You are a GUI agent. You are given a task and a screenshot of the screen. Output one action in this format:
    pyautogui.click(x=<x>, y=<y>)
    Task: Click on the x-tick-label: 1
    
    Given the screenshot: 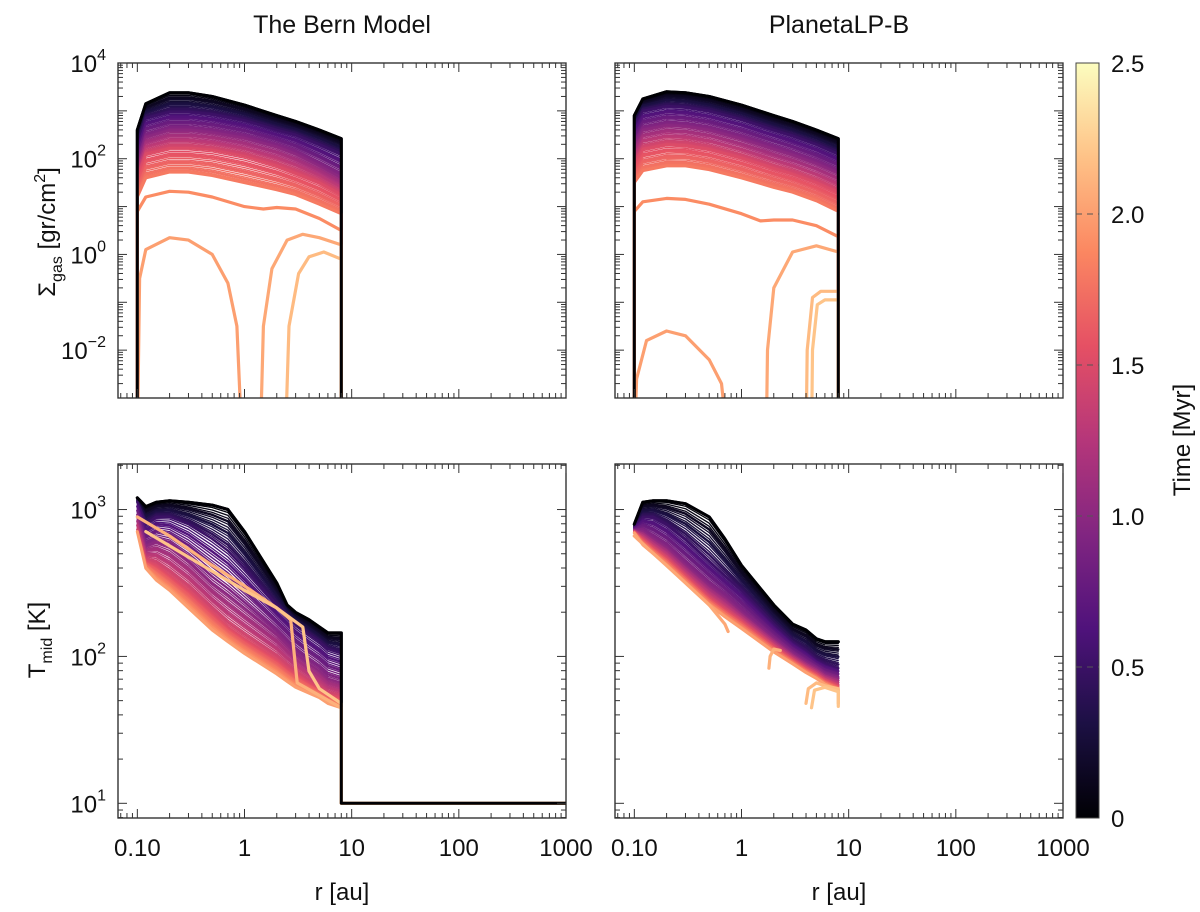 What is the action you would take?
    pyautogui.click(x=741, y=848)
    